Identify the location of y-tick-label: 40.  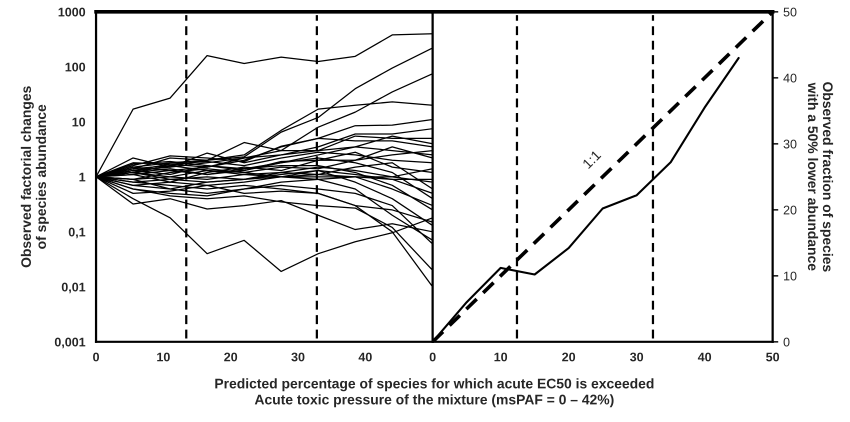
(789, 78).